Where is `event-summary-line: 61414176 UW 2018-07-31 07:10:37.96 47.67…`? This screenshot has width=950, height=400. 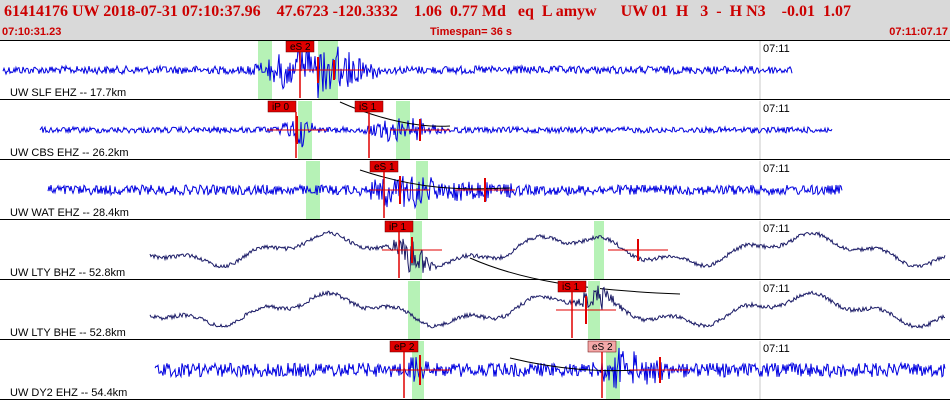
event-summary-line: 61414176 UW 2018-07-31 07:10:37.96 47.67… is located at coordinates (427, 11).